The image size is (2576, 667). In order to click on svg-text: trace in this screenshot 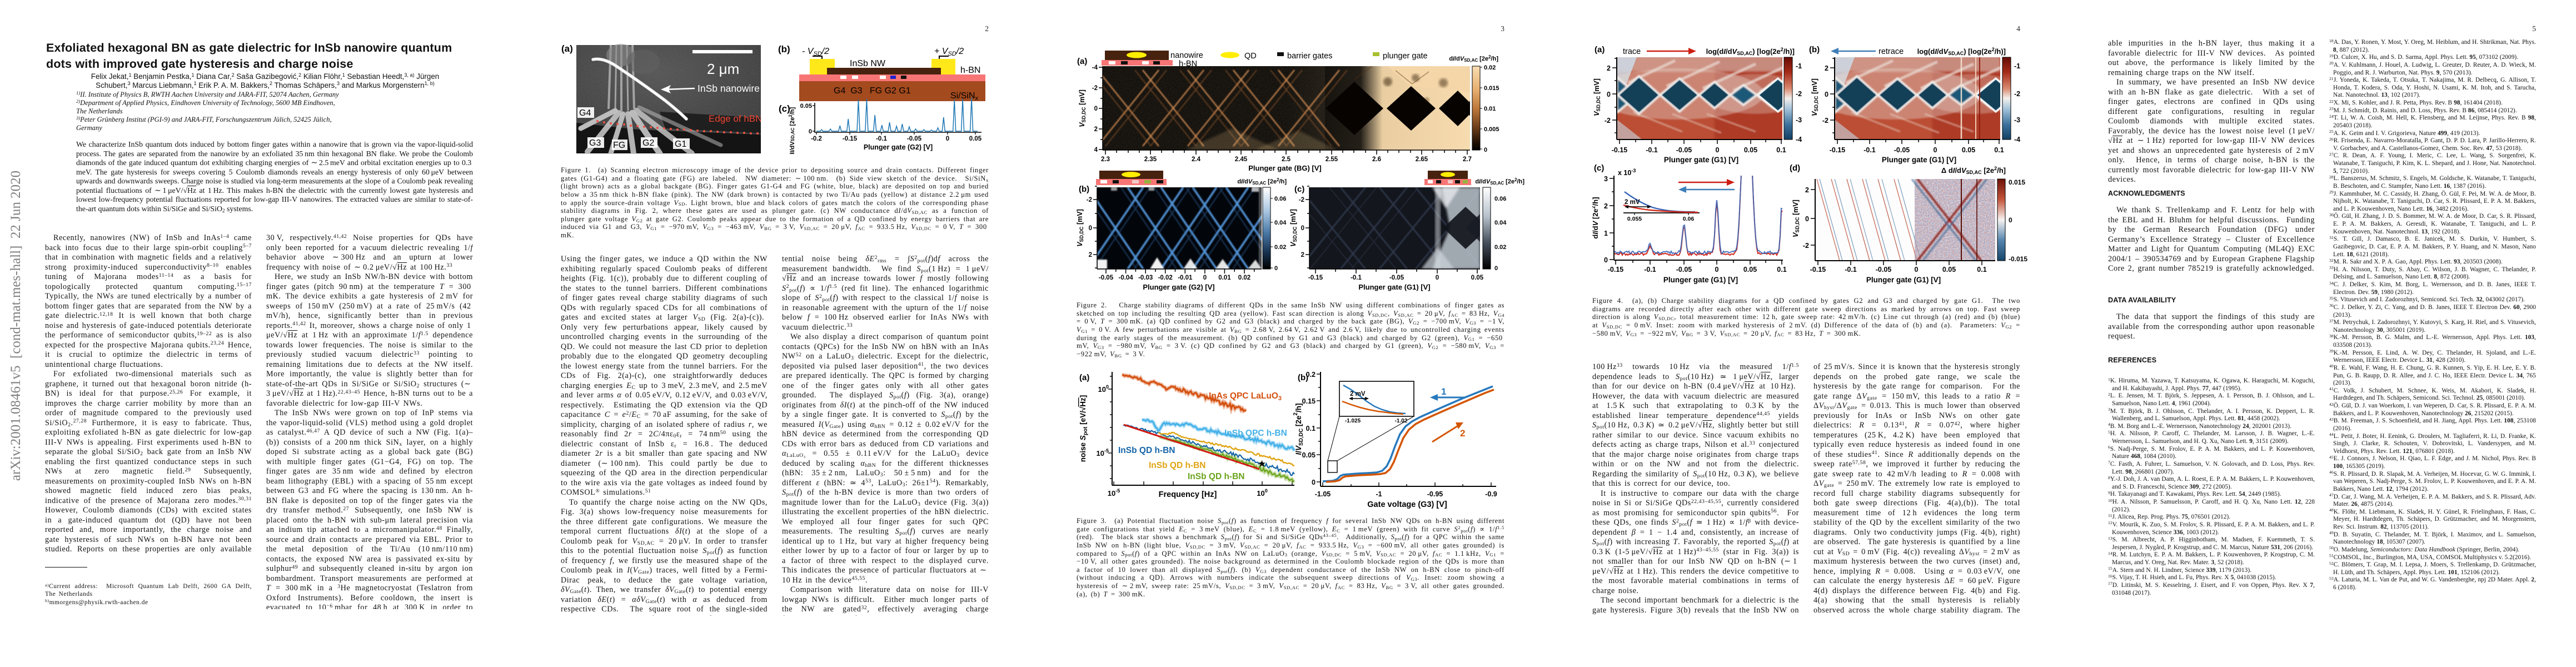, I will do `click(1632, 51)`.